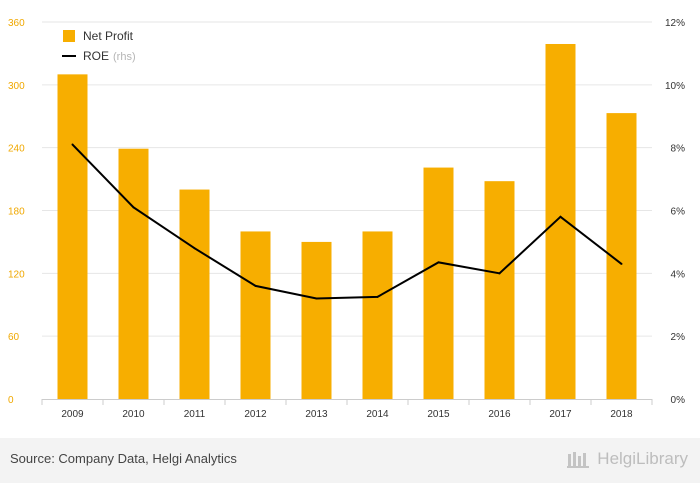  What do you see at coordinates (133, 414) in the screenshot?
I see `x-tick-label: 2010` at bounding box center [133, 414].